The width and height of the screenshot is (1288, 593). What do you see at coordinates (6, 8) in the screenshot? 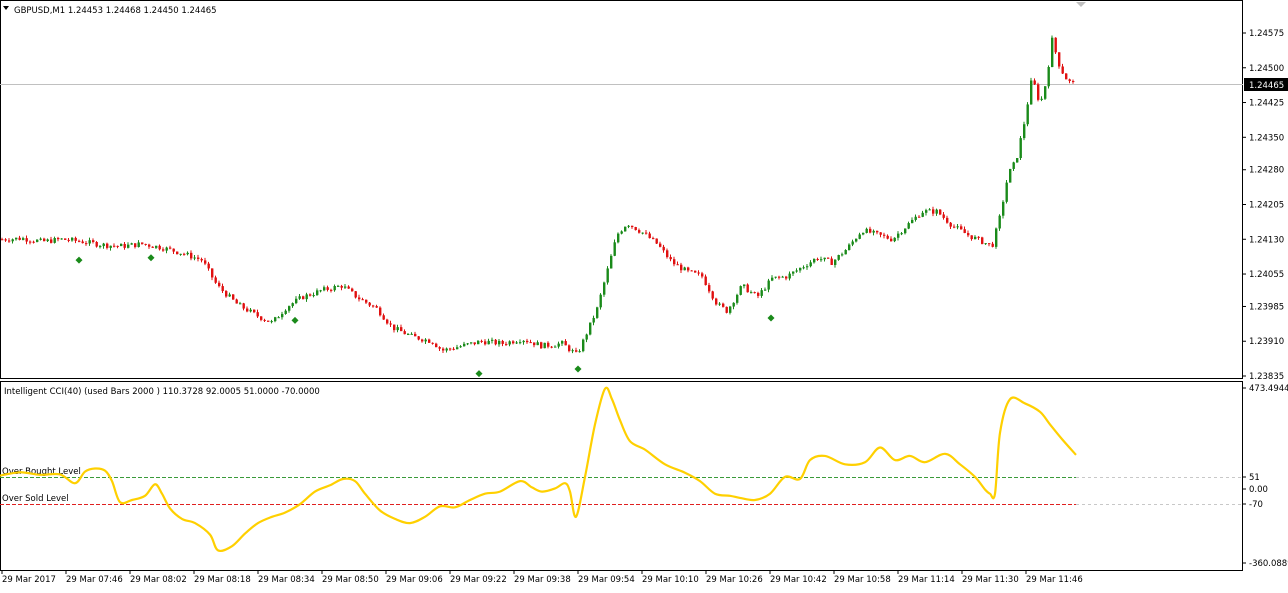
I see `collapse-triangle-icon` at bounding box center [6, 8].